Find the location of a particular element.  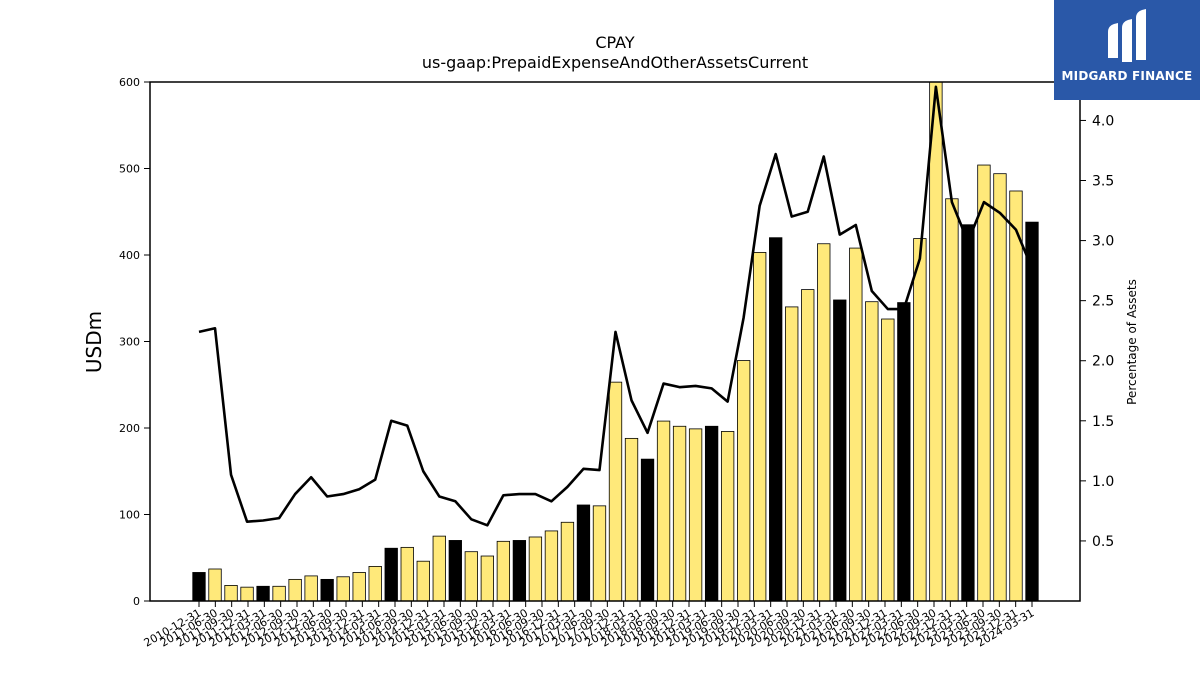

y2-tick-label-7: 4.0 is located at coordinates (1103, 121).